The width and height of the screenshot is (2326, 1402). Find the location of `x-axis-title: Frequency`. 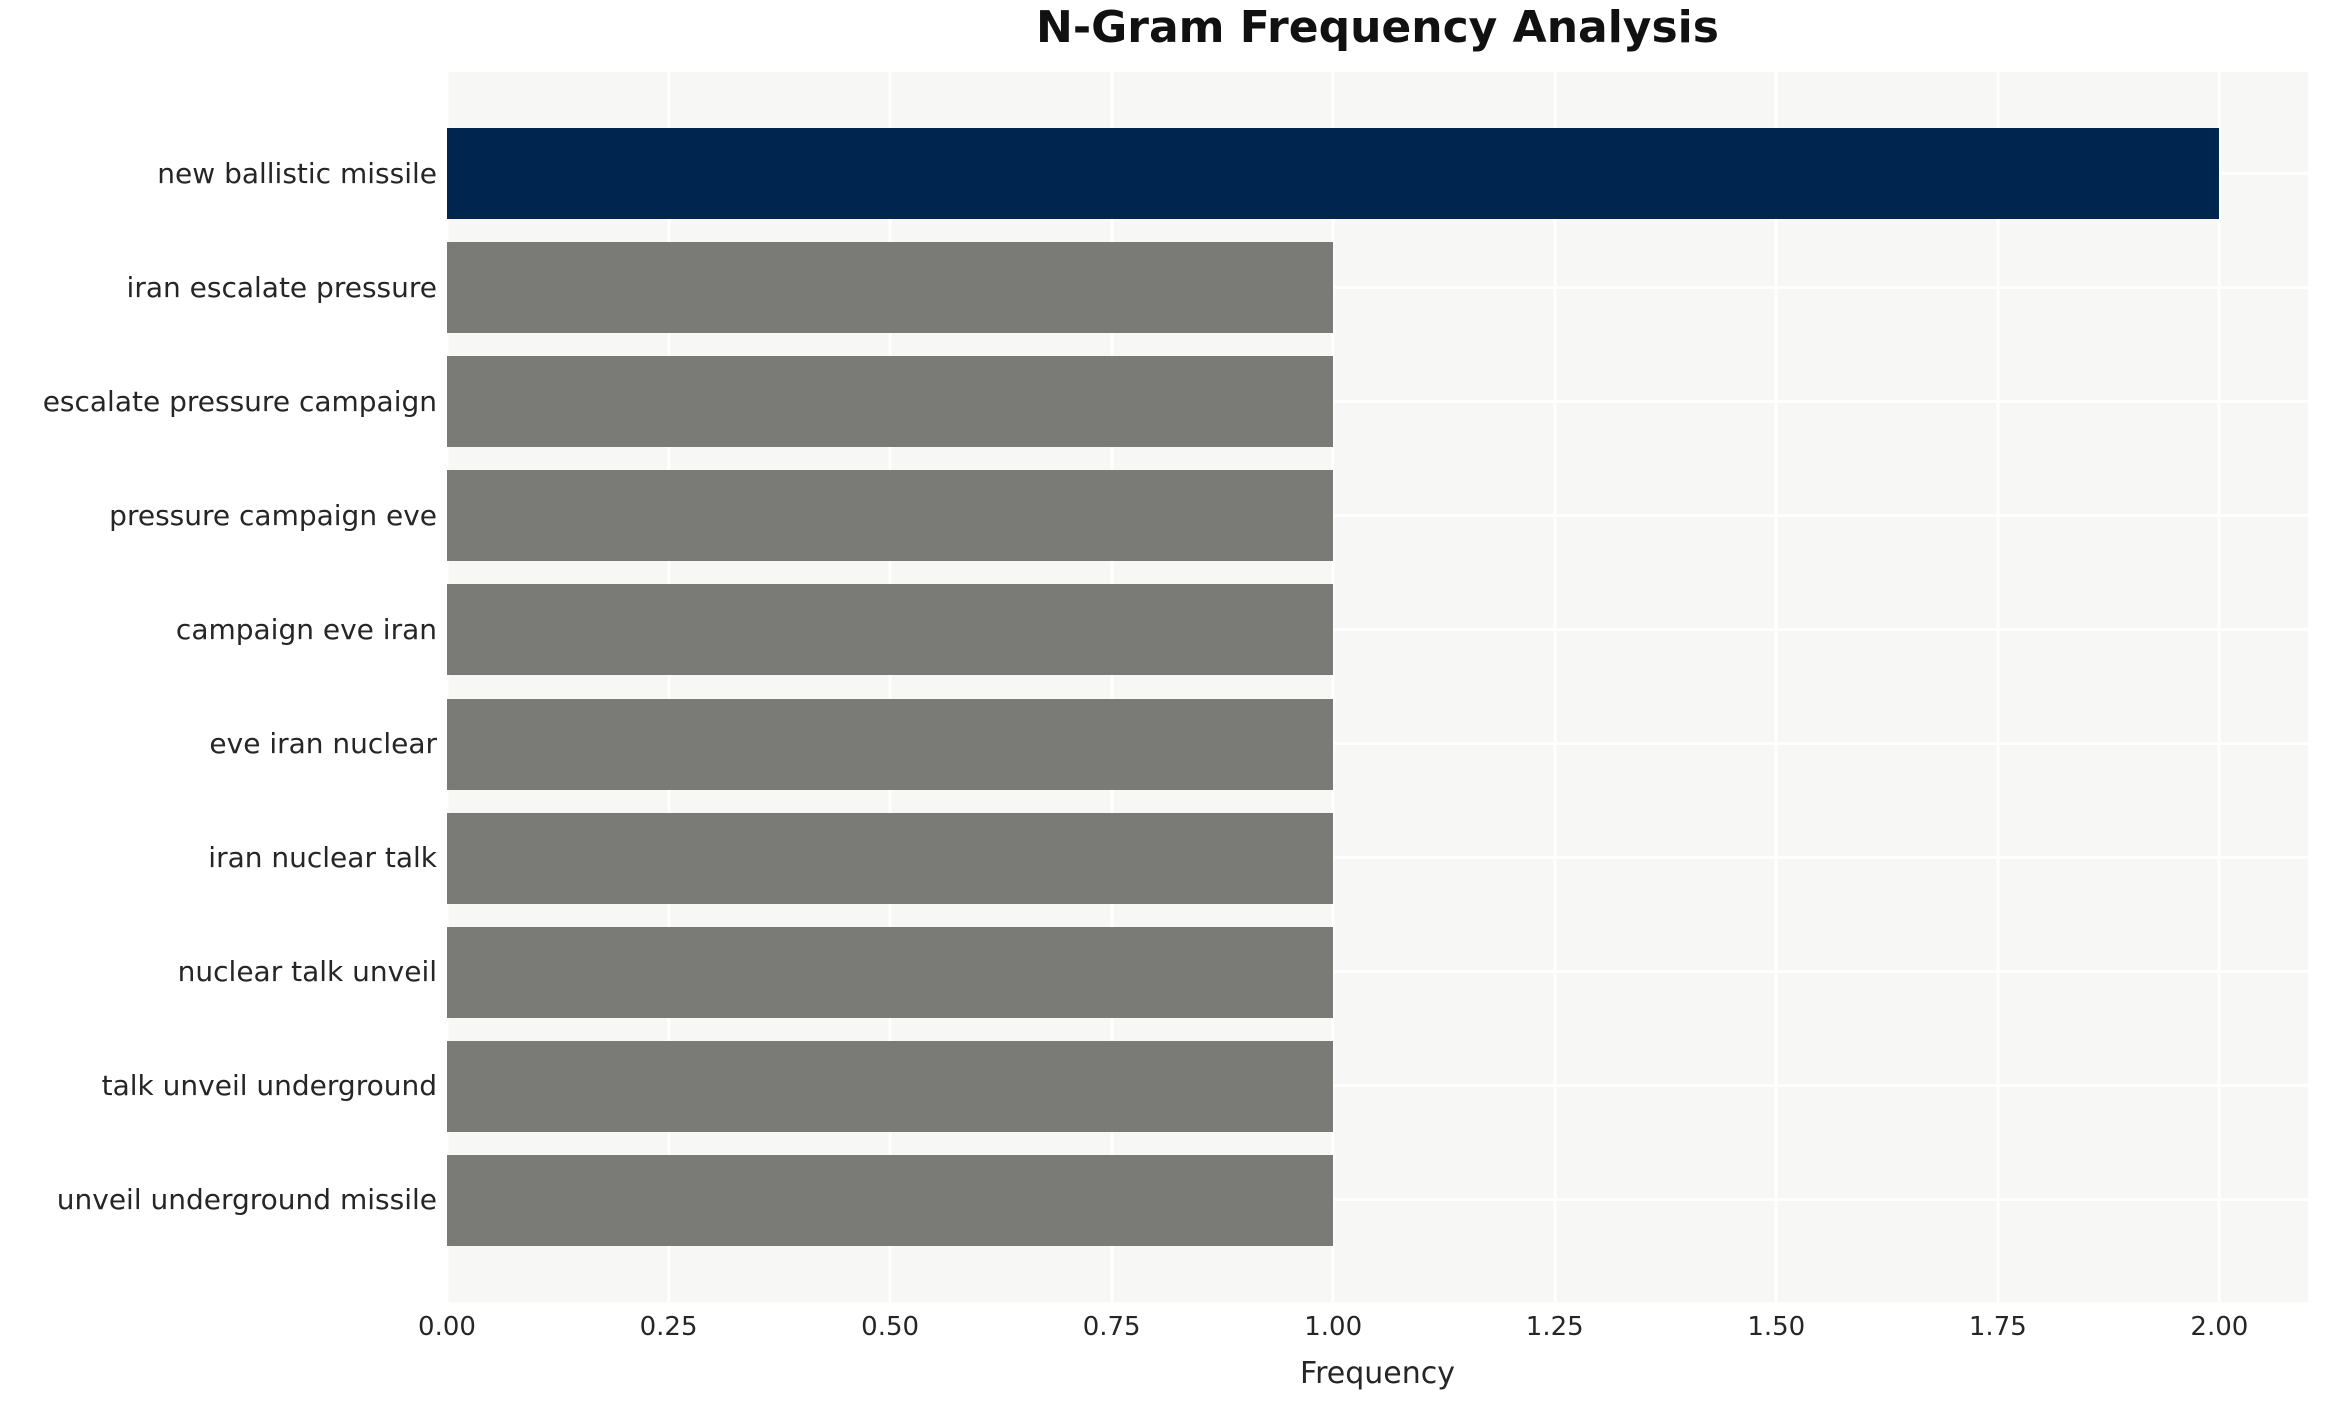

x-axis-title: Frequency is located at coordinates (1377, 1373).